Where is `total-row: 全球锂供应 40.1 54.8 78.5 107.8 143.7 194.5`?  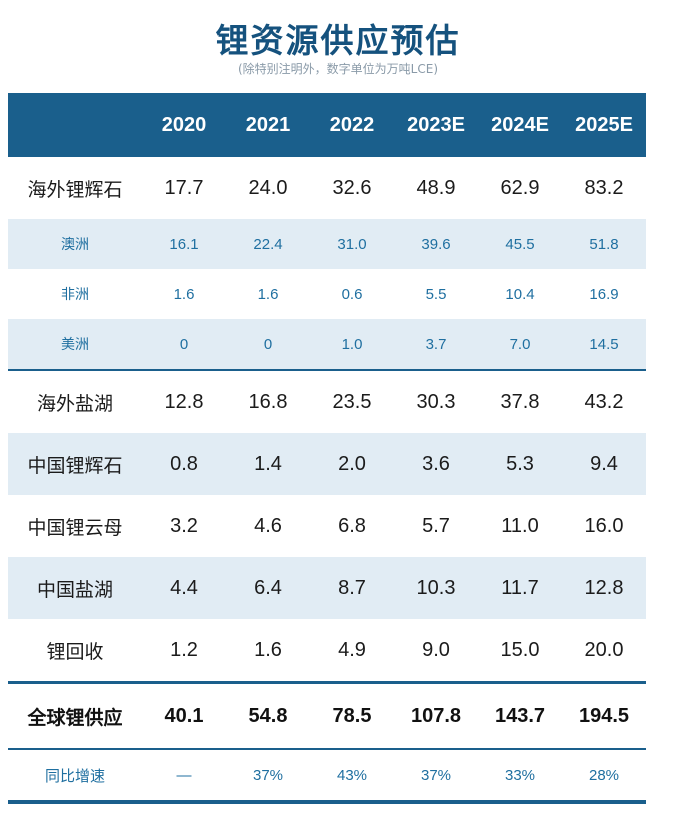 total-row: 全球锂供应 40.1 54.8 78.5 107.8 143.7 194.5 is located at coordinates (327, 715).